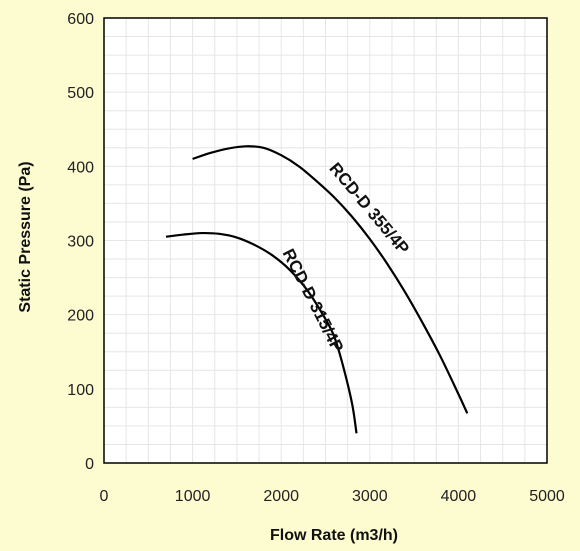 The image size is (580, 551). Describe the element at coordinates (25, 236) in the screenshot. I see `y-axis-label: Static Pressure (Pa)` at that location.